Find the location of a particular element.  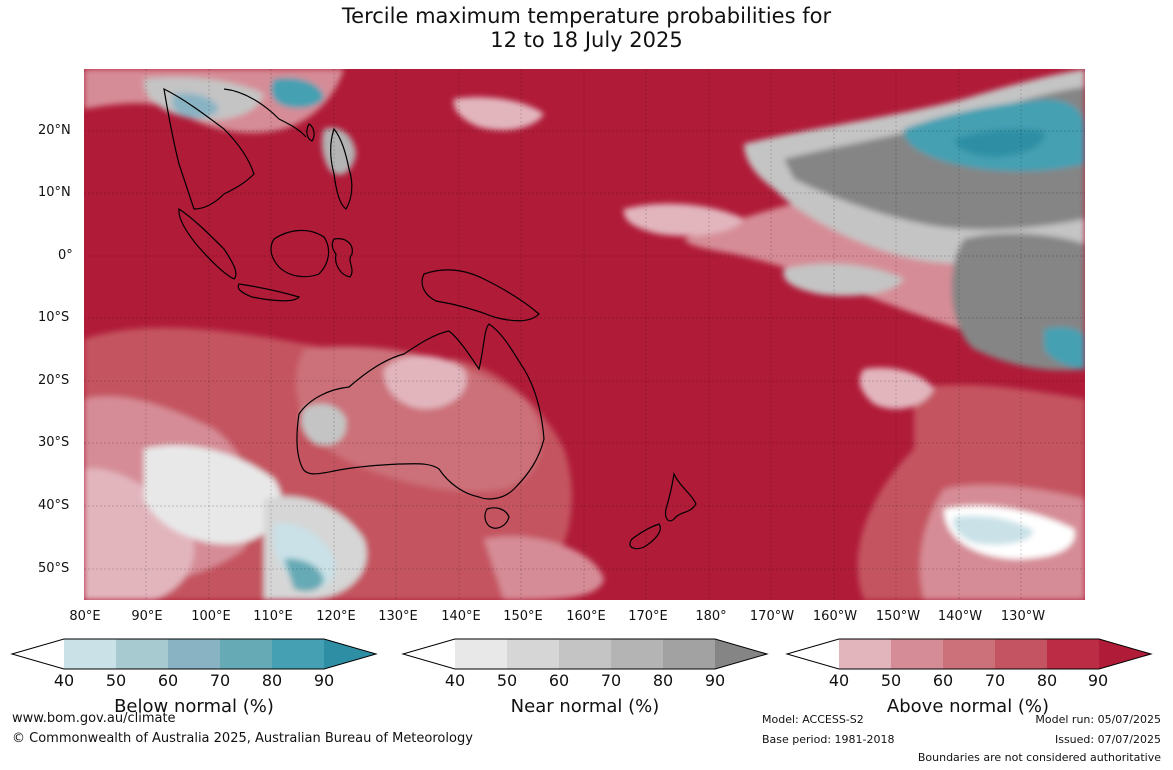

lat-label-40s: 40°S is located at coordinates (54, 505).